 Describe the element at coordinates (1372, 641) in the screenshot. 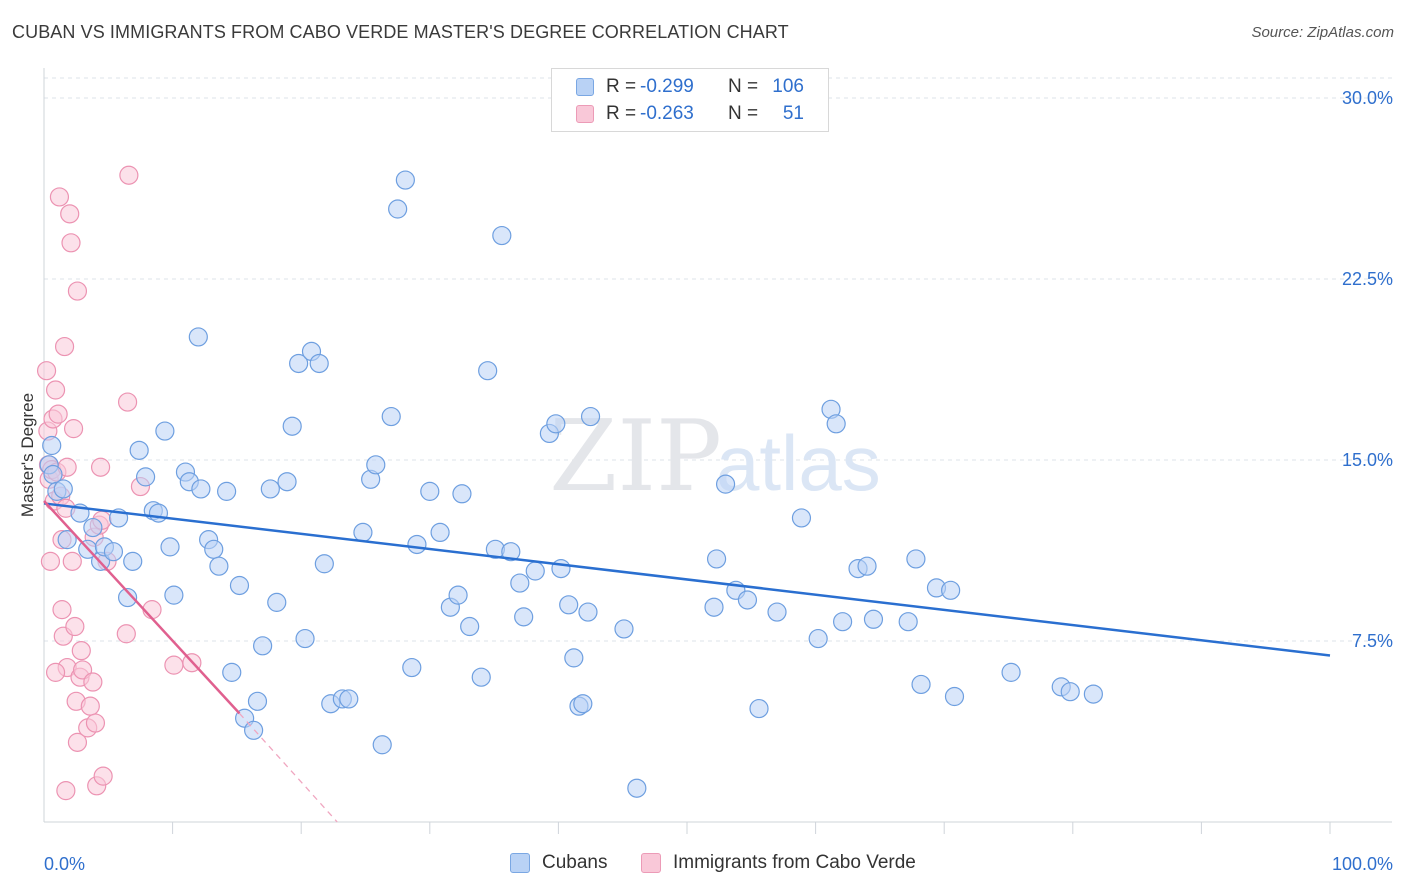

I see `y-tick-label: 7.5%` at that location.